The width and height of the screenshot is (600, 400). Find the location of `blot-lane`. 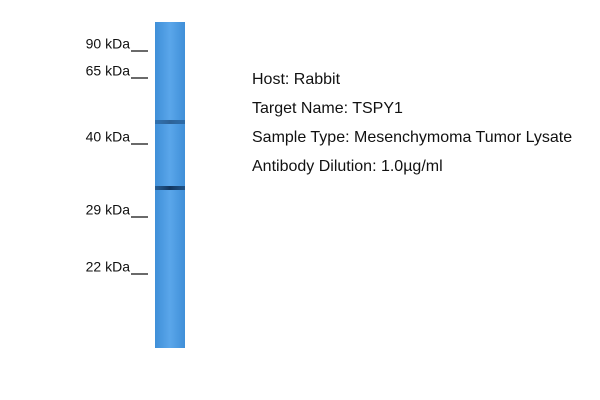

blot-lane is located at coordinates (170, 185).